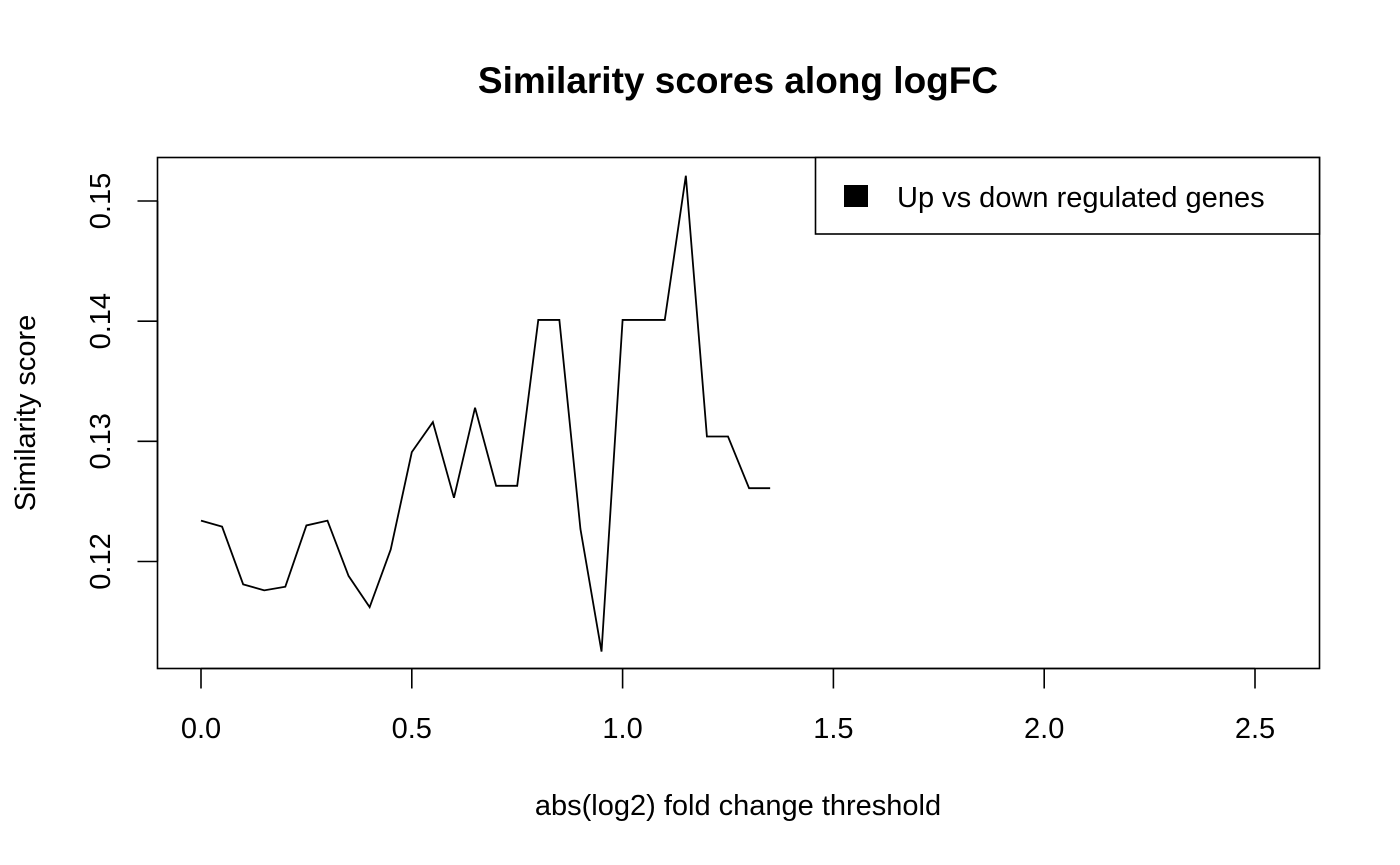 The height and width of the screenshot is (865, 1400). I want to click on x-axis: 0.0 0.5 1.0 1.5 2.0 2.5, so click(728, 706).